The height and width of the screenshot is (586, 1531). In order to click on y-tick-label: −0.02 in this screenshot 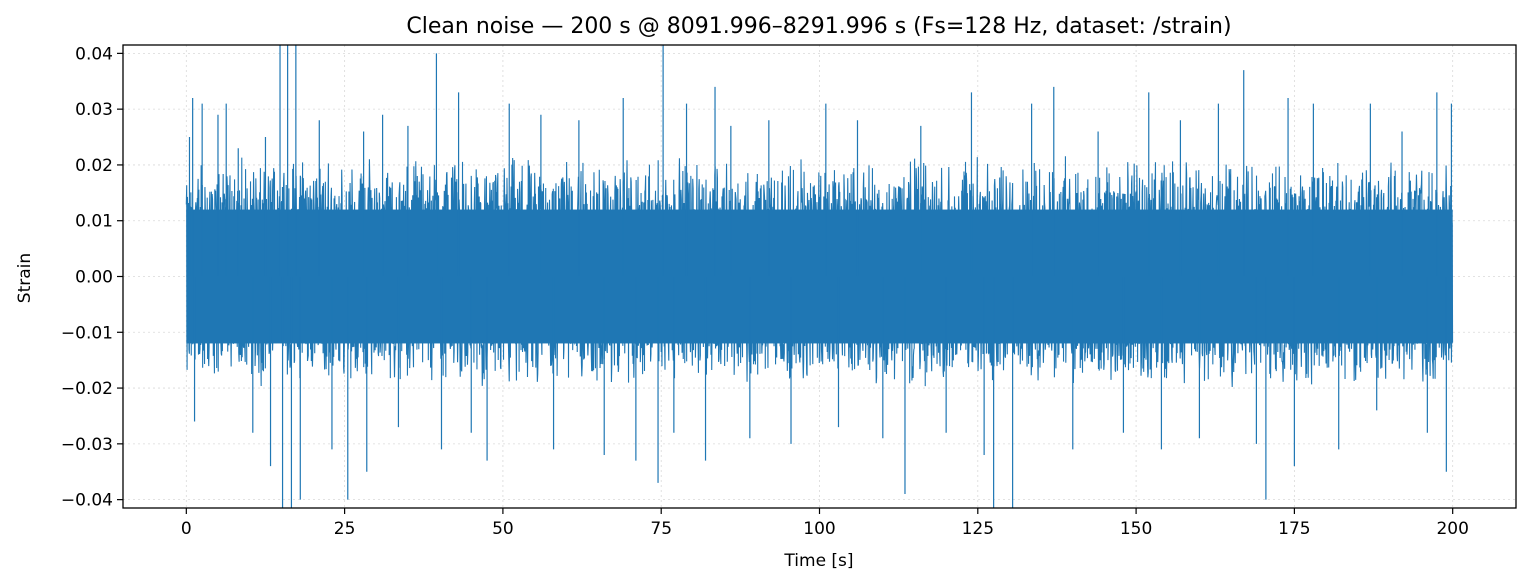, I will do `click(87, 389)`.